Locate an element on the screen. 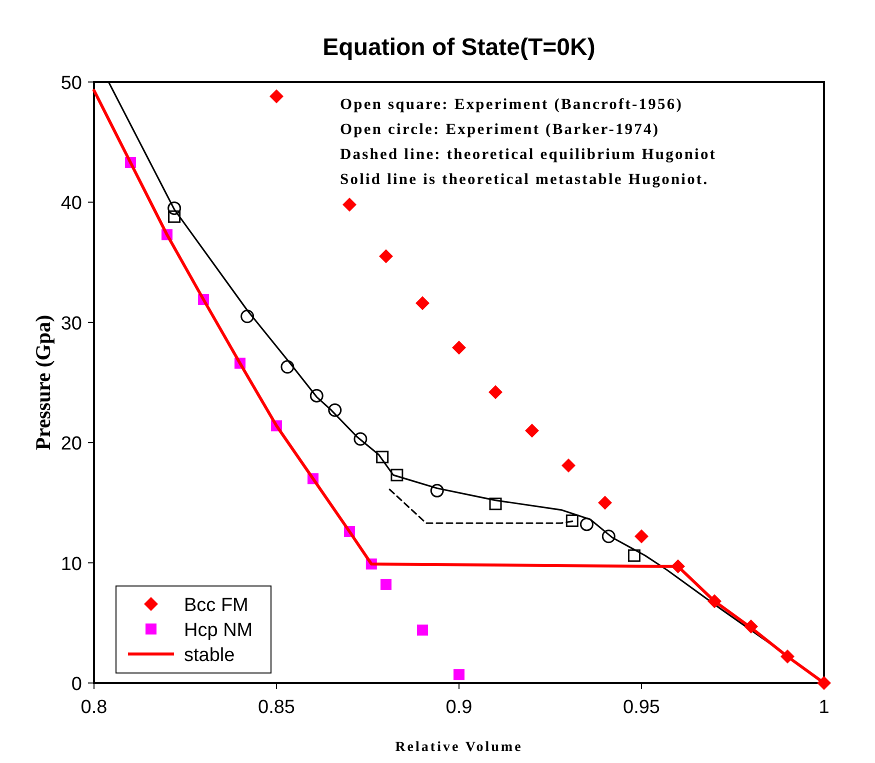 The width and height of the screenshot is (875, 763). legend-label: Hcp NM is located at coordinates (218, 630).